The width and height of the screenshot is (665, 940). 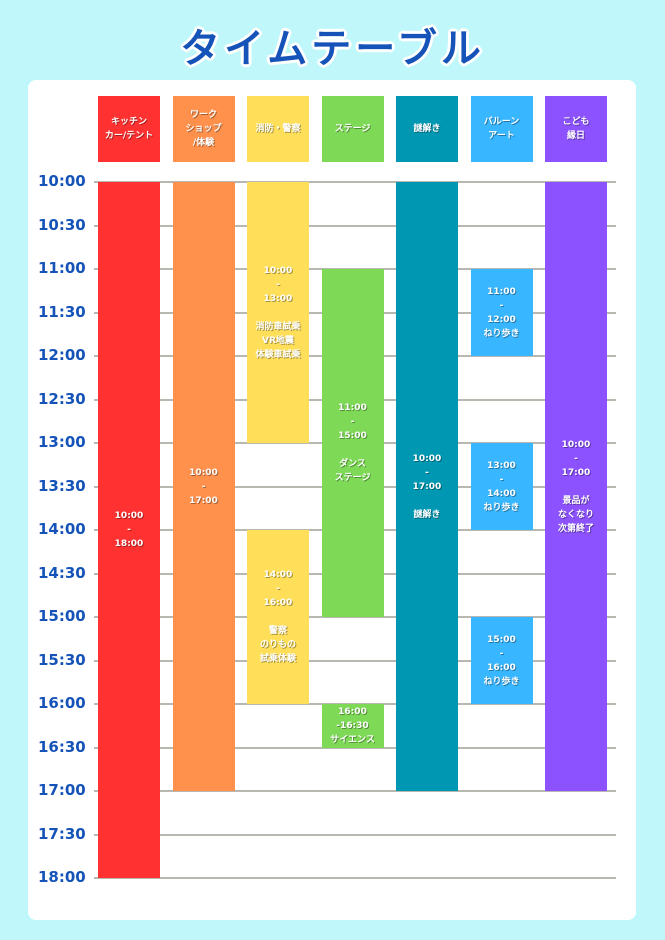 What do you see at coordinates (203, 486) in the screenshot?
I see `schedule-block: 10:00 - 17:00` at bounding box center [203, 486].